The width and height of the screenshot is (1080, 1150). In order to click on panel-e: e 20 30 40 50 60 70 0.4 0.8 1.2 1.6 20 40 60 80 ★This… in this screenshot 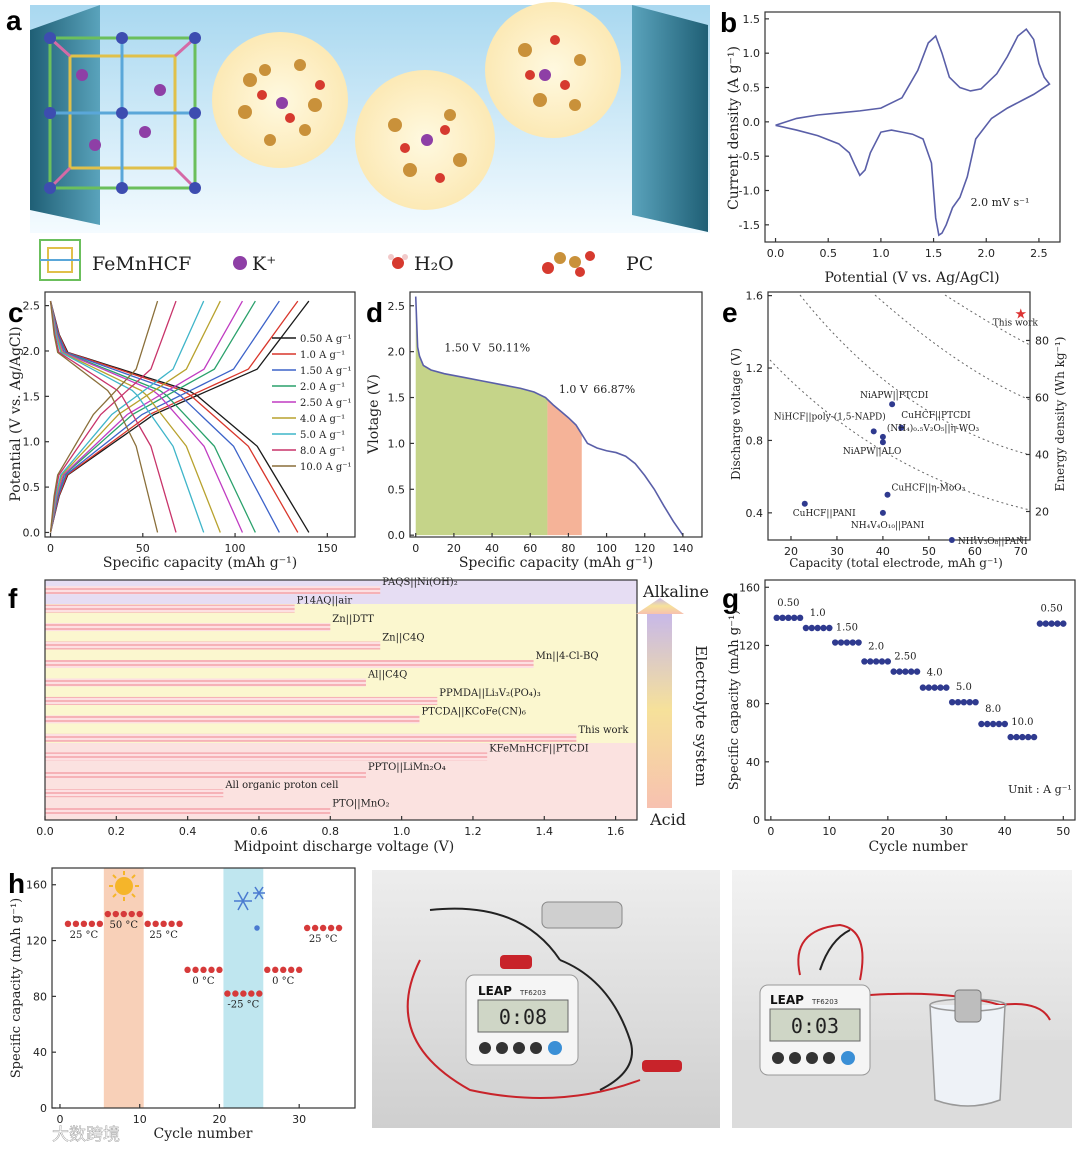, I will do `click(894, 430)`.